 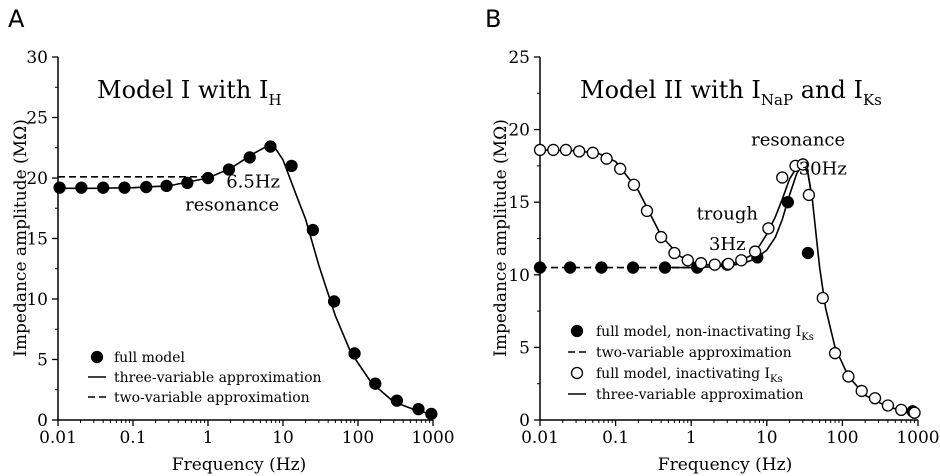 What do you see at coordinates (21, 238) in the screenshot?
I see `y-axis-title-a: Impedance amplitude (MΩ)` at bounding box center [21, 238].